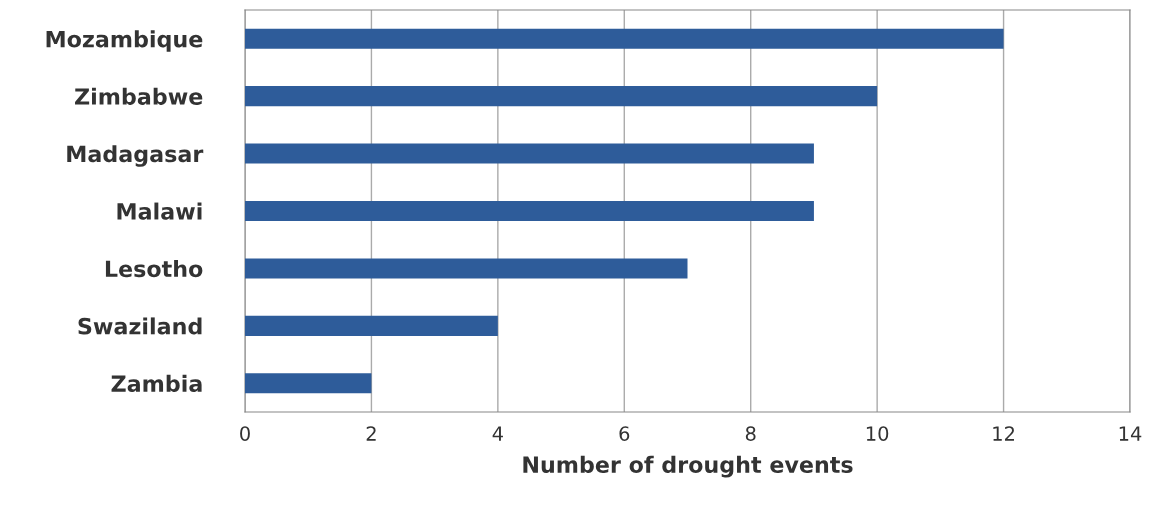 This screenshot has width=1153, height=514. What do you see at coordinates (877, 433) in the screenshot?
I see `x-tick-label: 10` at bounding box center [877, 433].